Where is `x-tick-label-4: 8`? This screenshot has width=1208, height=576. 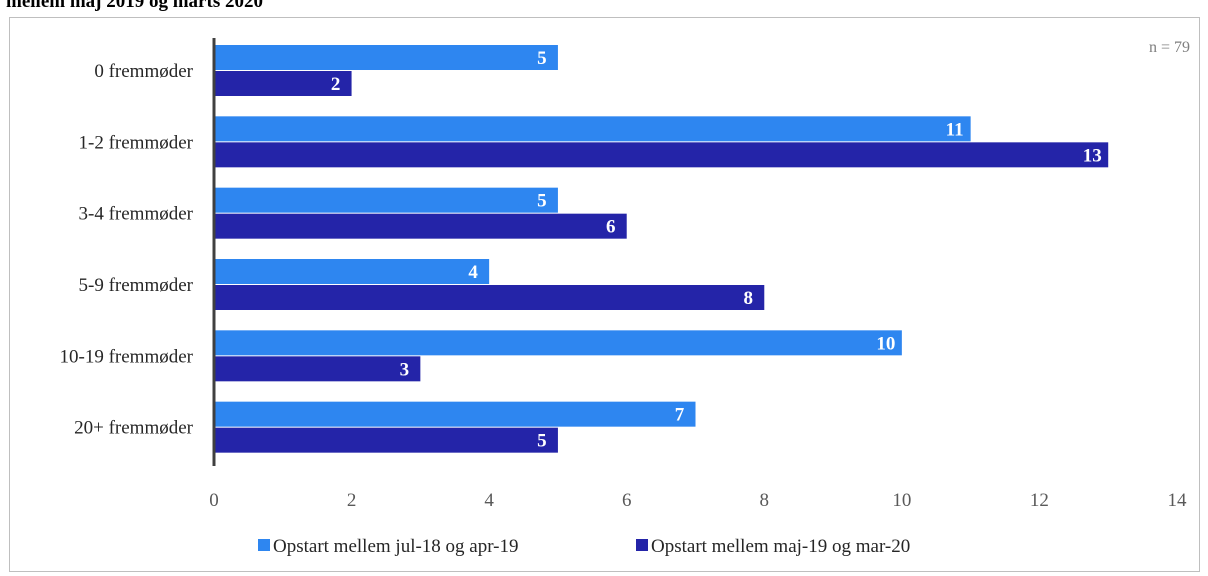 x-tick-label-4: 8 is located at coordinates (765, 500).